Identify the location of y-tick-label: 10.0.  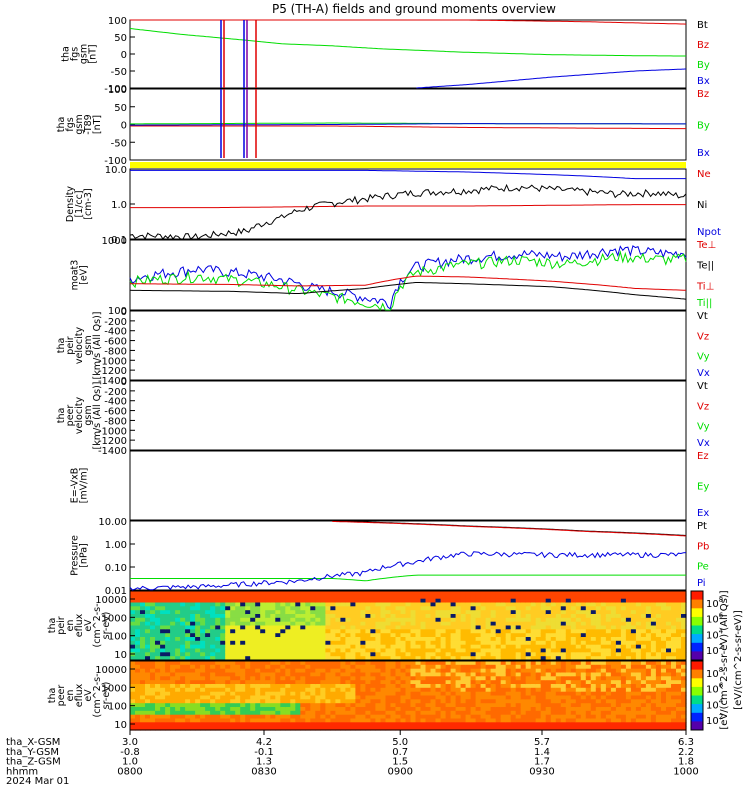
(116, 170).